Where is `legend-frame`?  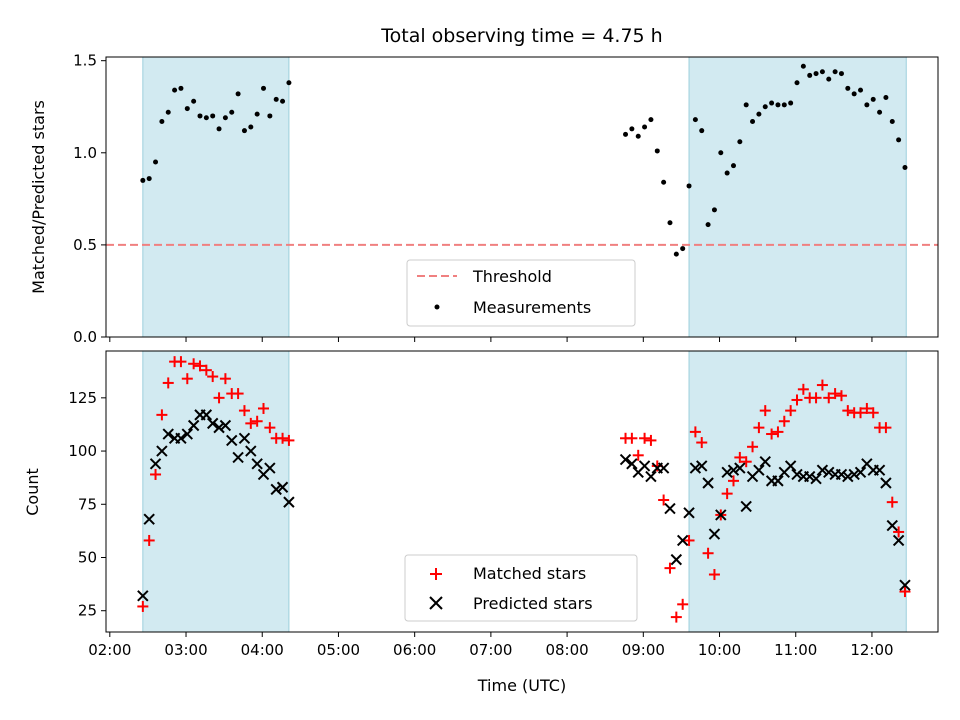
legend-frame is located at coordinates (521, 293).